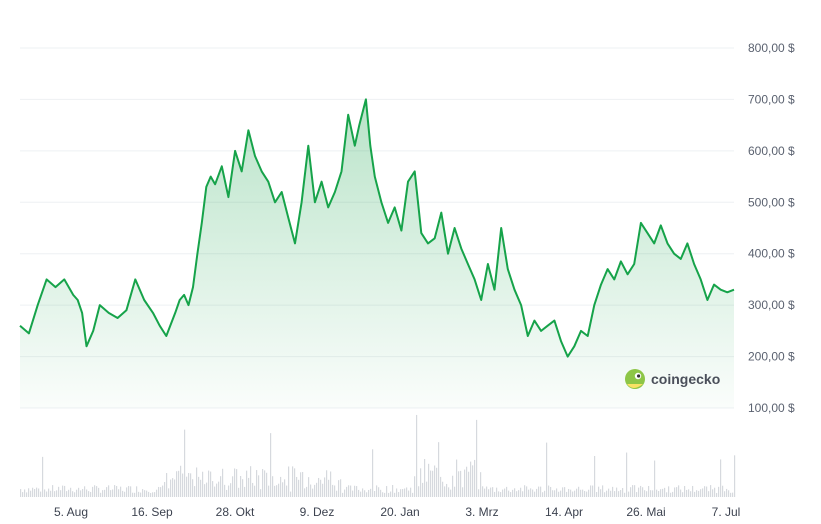  I want to click on y-tick-label: 500,00 $, so click(771, 202).